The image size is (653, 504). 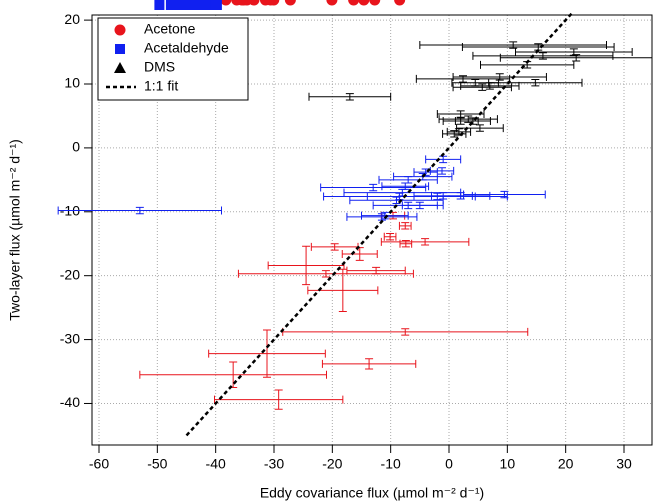 What do you see at coordinates (372, 493) in the screenshot?
I see `x-axis-label: Eddy covariance flux (µmol m⁻² d⁻¹)` at bounding box center [372, 493].